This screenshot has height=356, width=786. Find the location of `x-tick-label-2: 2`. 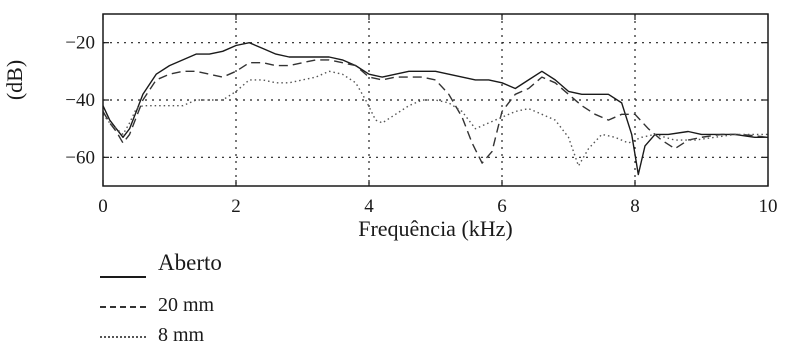

x-tick-label-2: 2 is located at coordinates (236, 206).